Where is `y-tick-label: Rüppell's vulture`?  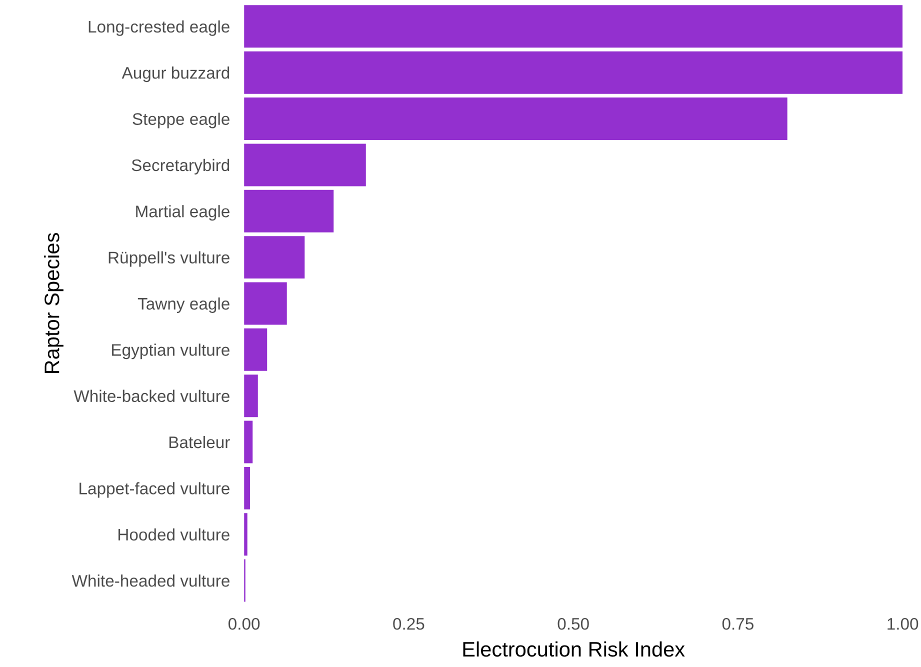 y-tick-label: Rüppell's vulture is located at coordinates (169, 259).